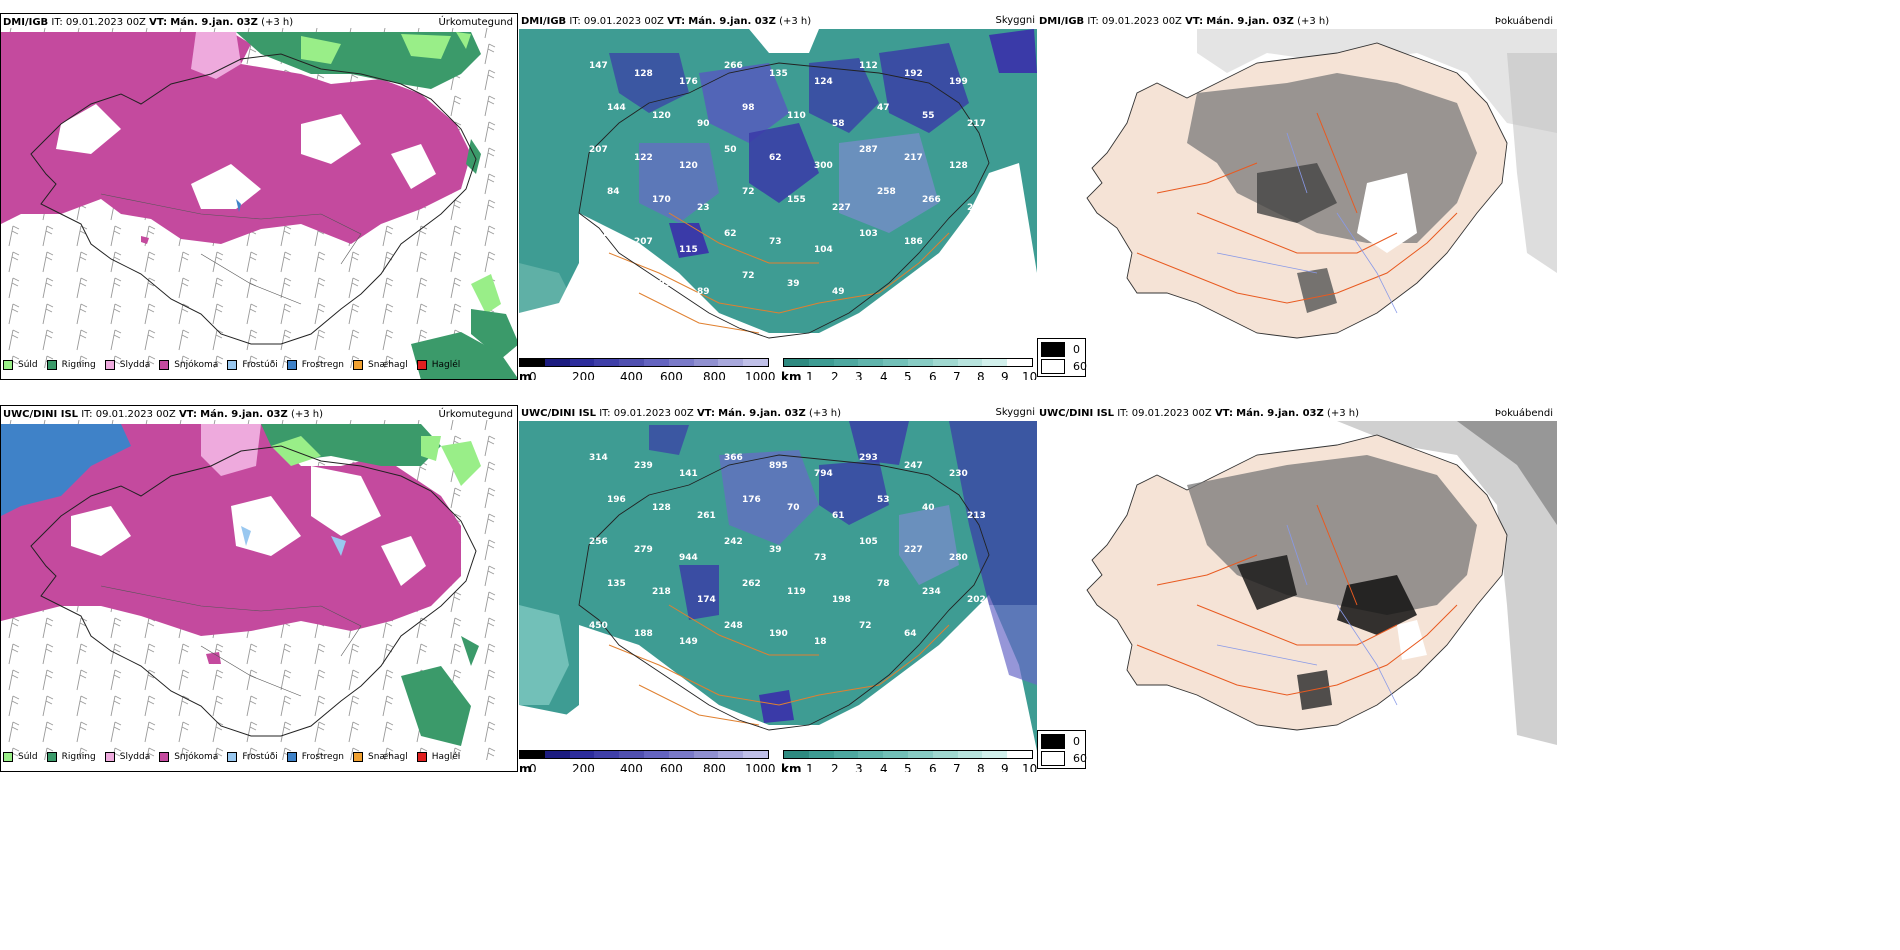  Describe the element at coordinates (1062, 357) in the screenshot. I see `fog-legend-box-row1: 0 60` at that location.